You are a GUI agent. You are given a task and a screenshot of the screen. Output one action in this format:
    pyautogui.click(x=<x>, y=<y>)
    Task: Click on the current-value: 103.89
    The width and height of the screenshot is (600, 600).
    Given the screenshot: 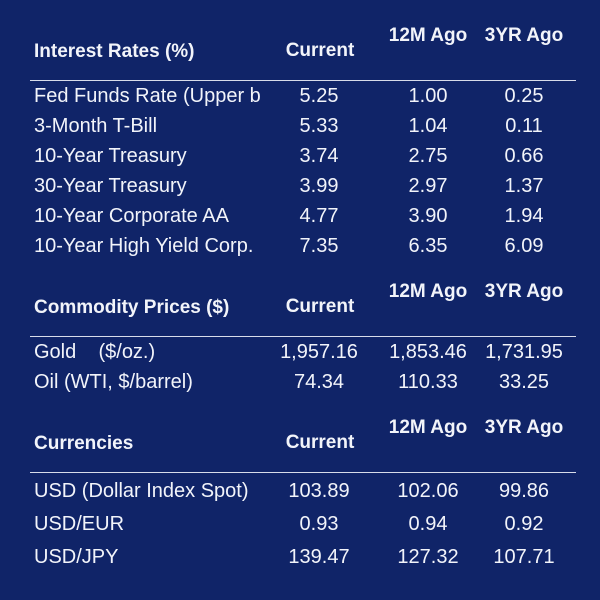 What is the action you would take?
    pyautogui.click(x=319, y=491)
    